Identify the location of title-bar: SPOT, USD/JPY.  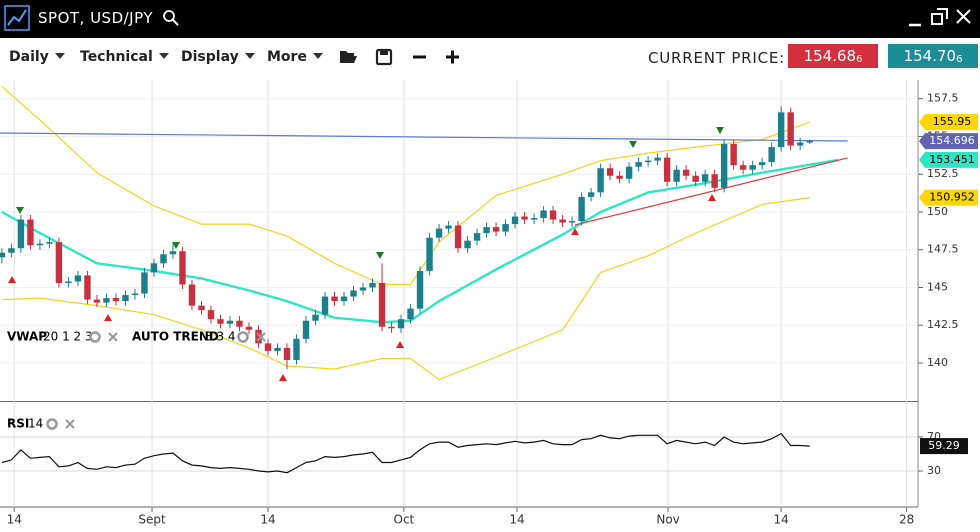
(490, 19).